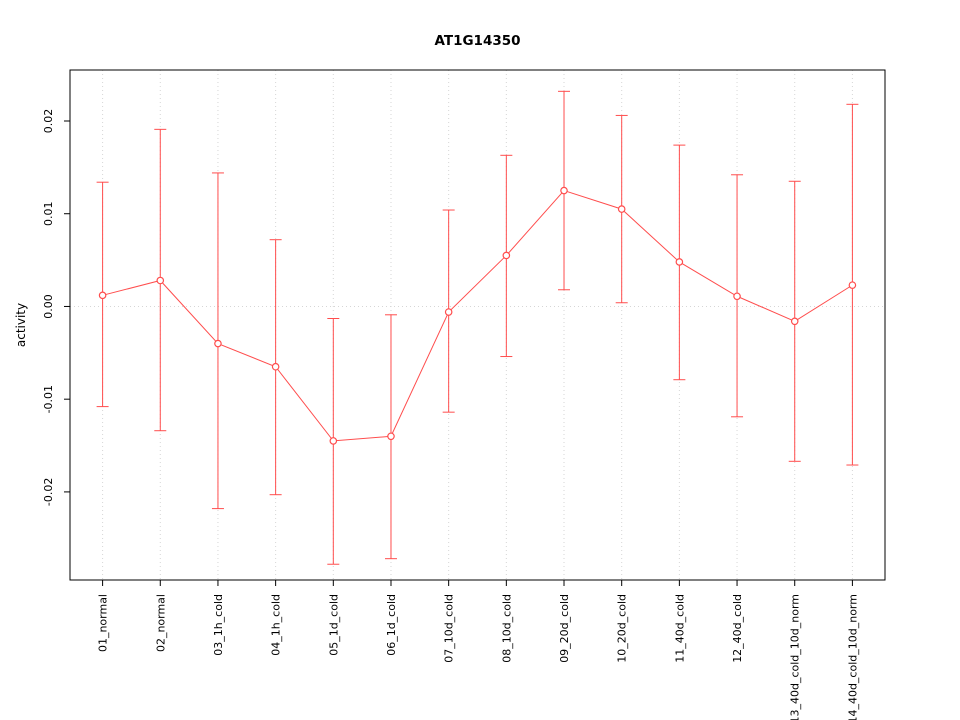  Describe the element at coordinates (506, 628) in the screenshot. I see `x-tick-label: 08_10d_cold` at that location.